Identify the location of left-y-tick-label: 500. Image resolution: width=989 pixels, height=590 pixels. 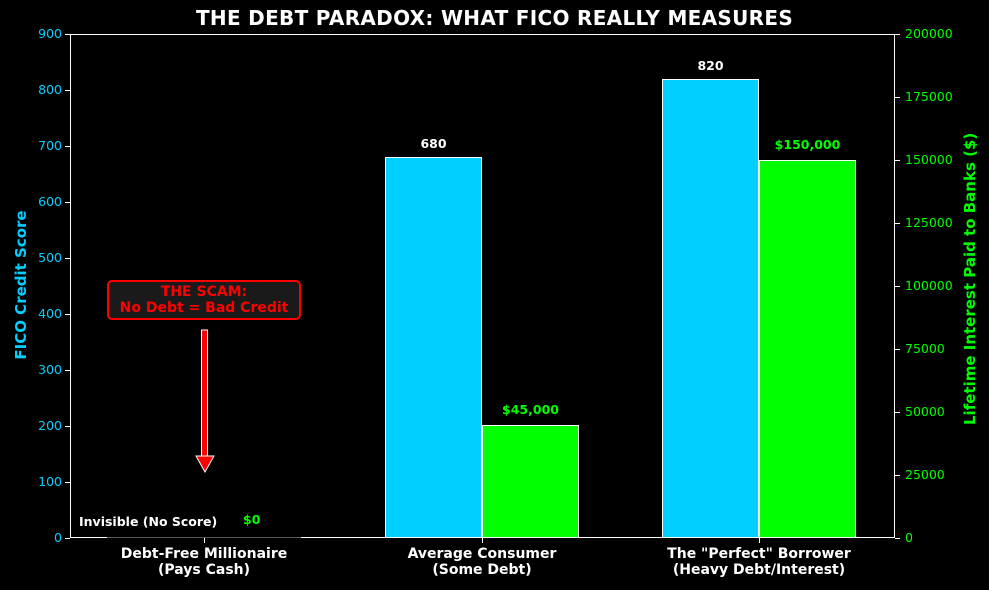
(50, 257).